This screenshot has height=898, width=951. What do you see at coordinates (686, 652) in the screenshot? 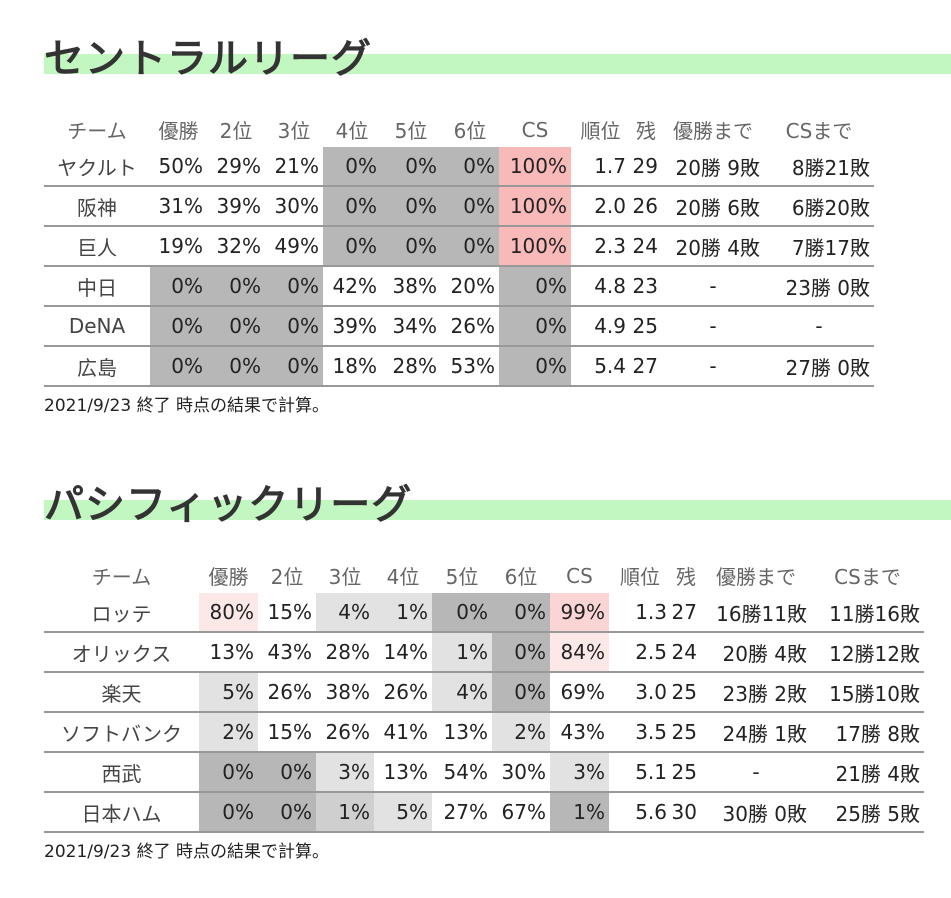
I see `table-cell: 24` at bounding box center [686, 652].